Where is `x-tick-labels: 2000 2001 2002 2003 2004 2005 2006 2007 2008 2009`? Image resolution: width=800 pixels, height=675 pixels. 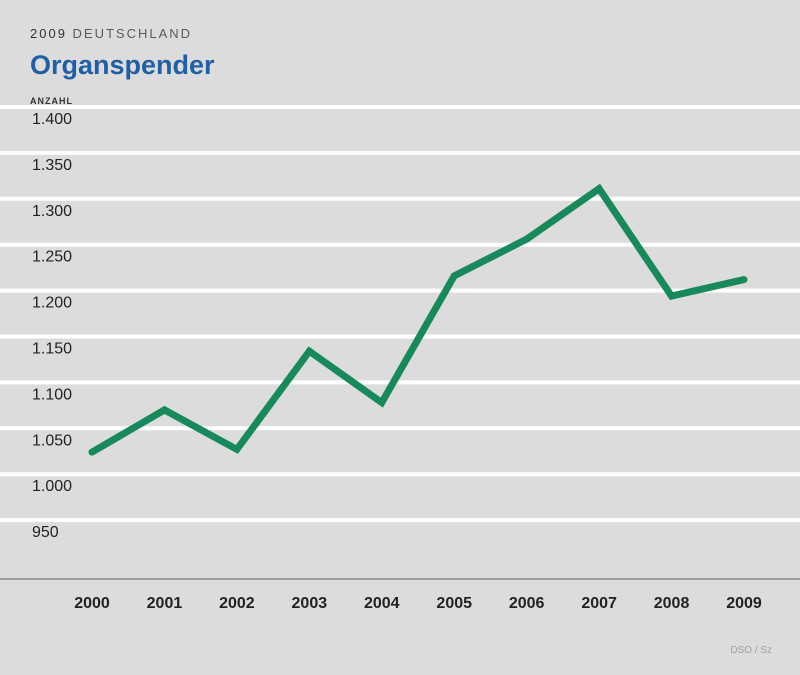 x-tick-labels: 2000 2001 2002 2003 2004 2005 2006 2007 2008 2009 is located at coordinates (418, 603).